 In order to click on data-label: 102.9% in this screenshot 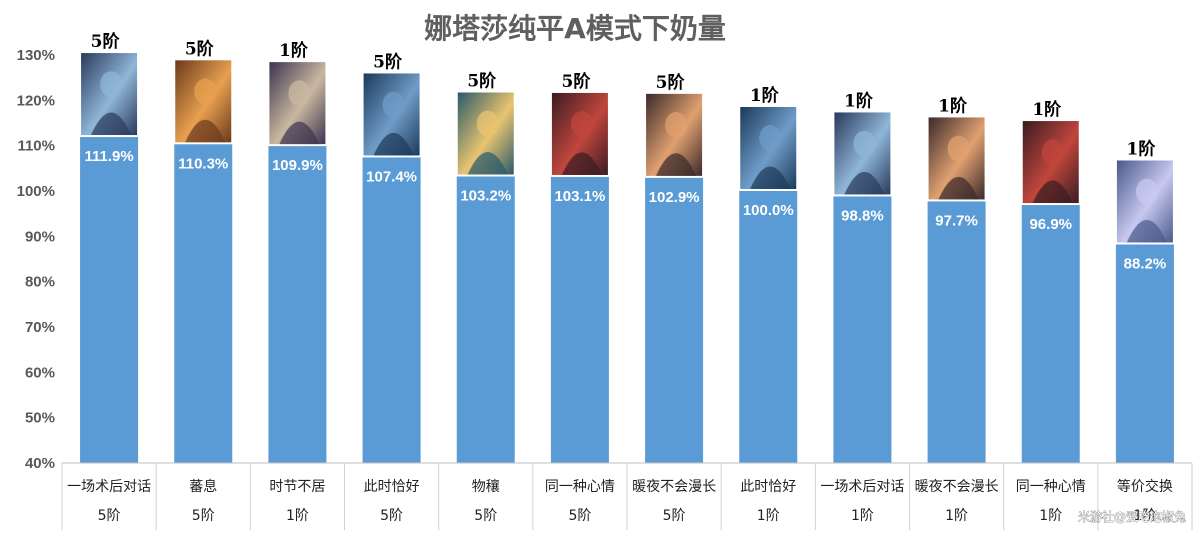, I will do `click(674, 197)`.